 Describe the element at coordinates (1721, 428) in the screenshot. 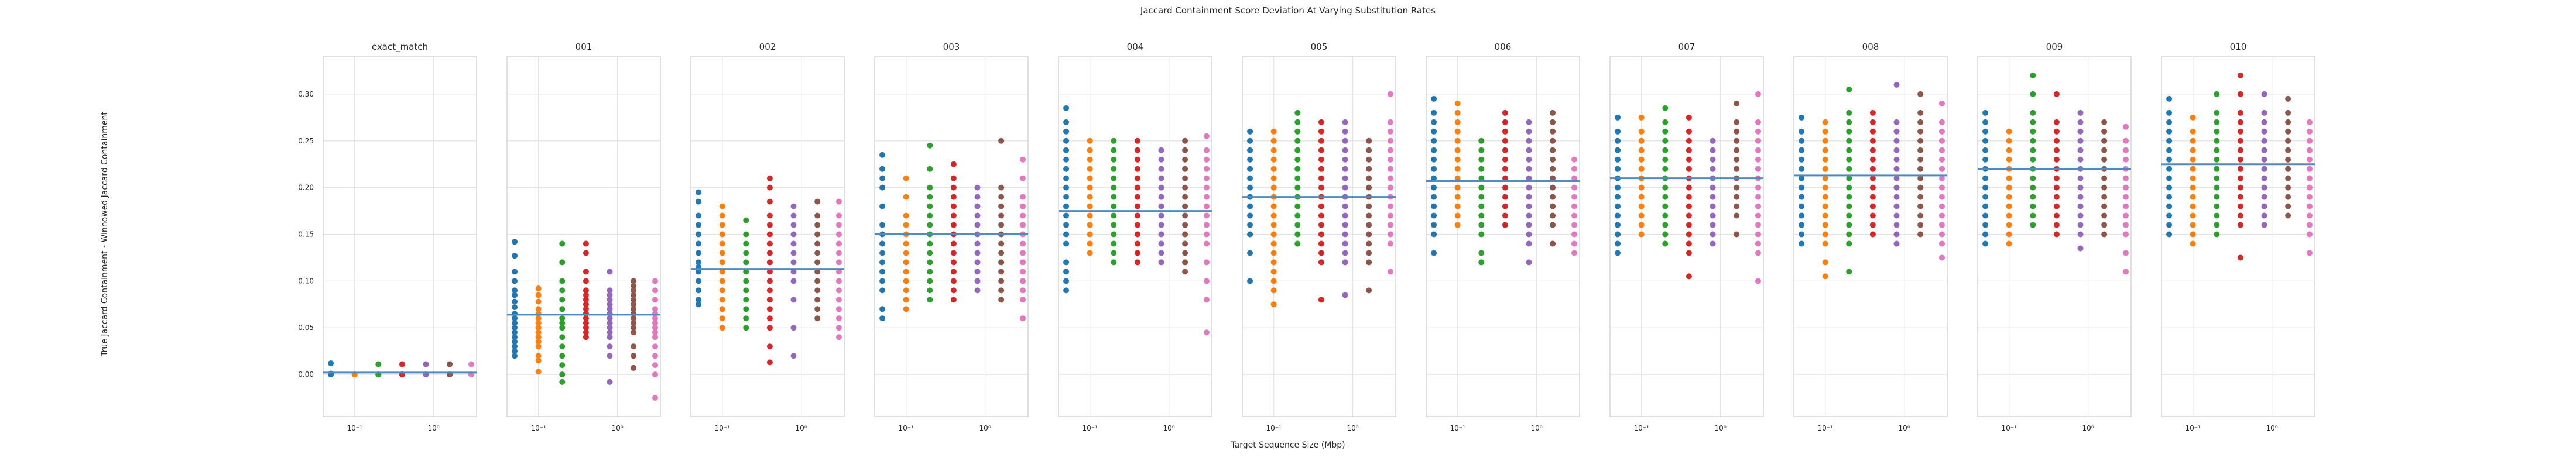

I see `x-tick-label: 10⁰` at that location.